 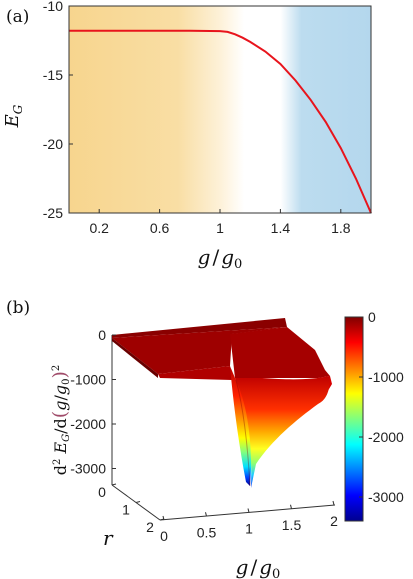 I want to click on surface-plateau-front, so click(x=199, y=350).